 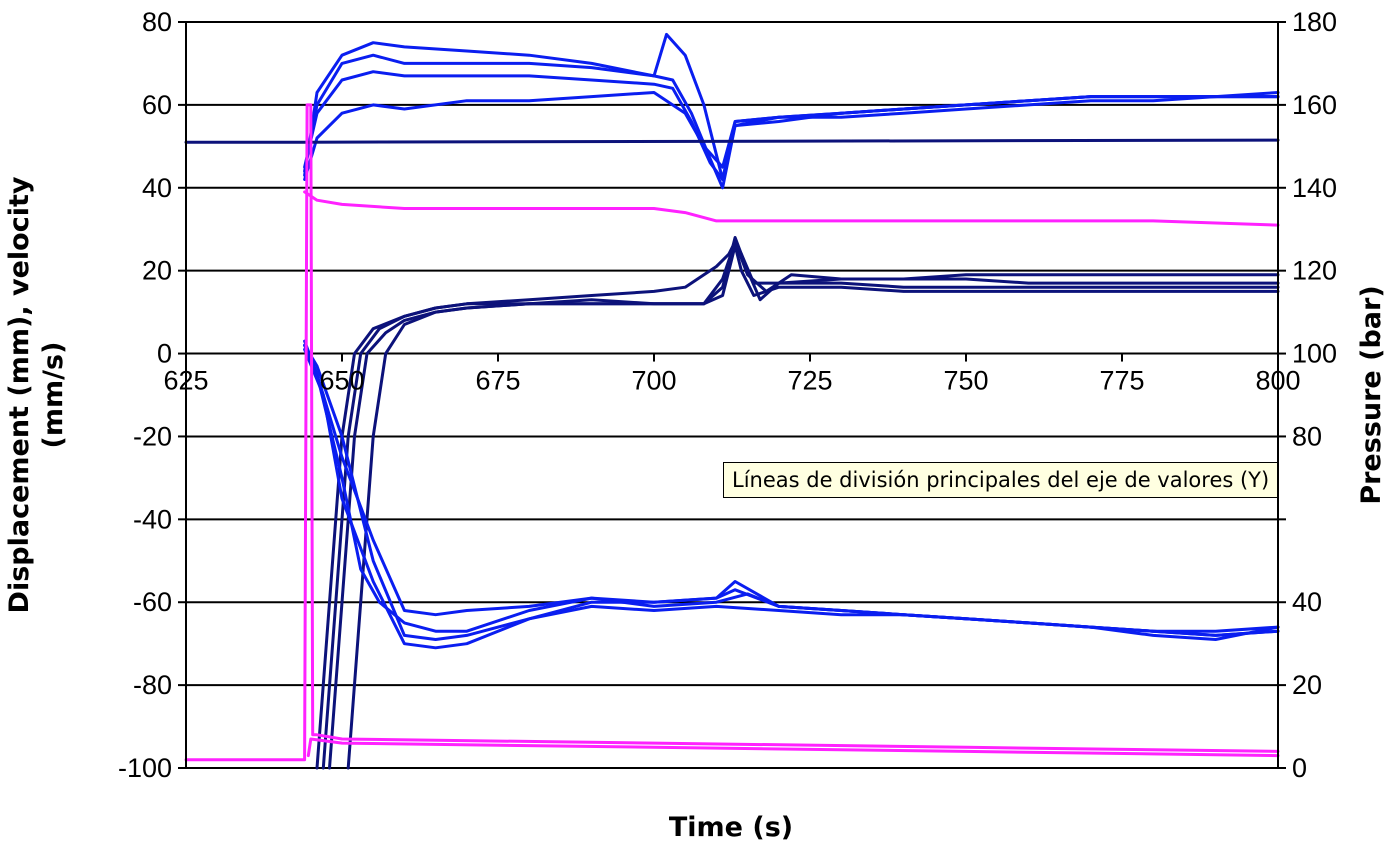 I want to click on y-tick-label: 20, so click(x=157, y=271).